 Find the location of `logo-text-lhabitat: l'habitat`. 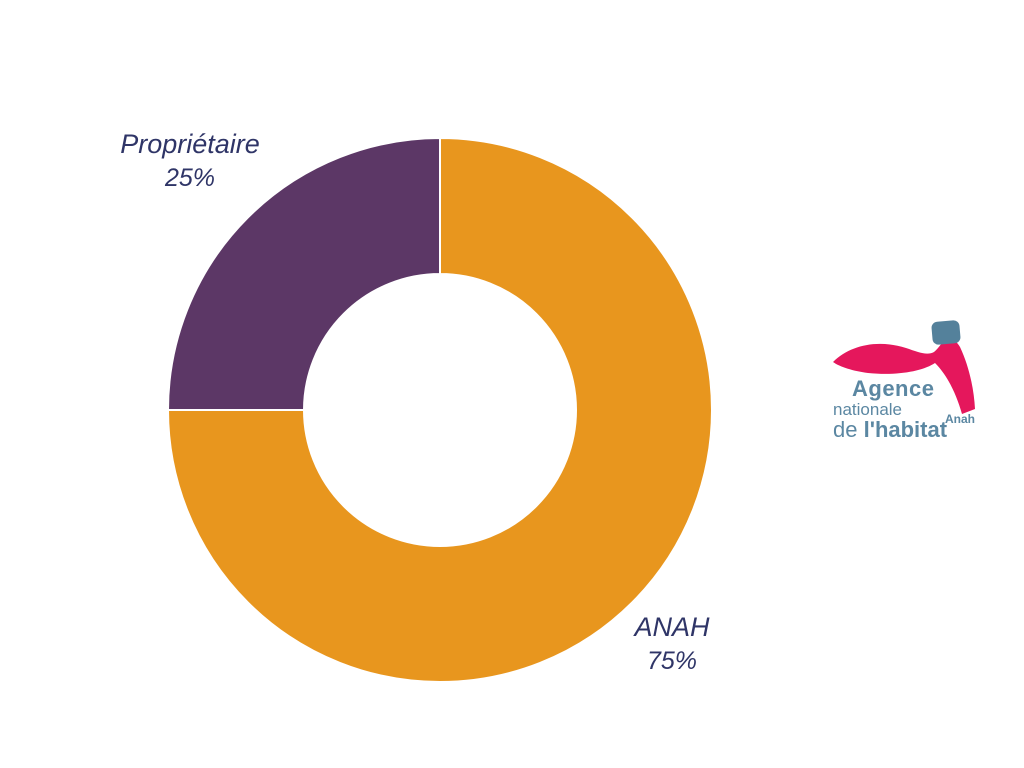

logo-text-lhabitat: l'habitat is located at coordinates (905, 429).